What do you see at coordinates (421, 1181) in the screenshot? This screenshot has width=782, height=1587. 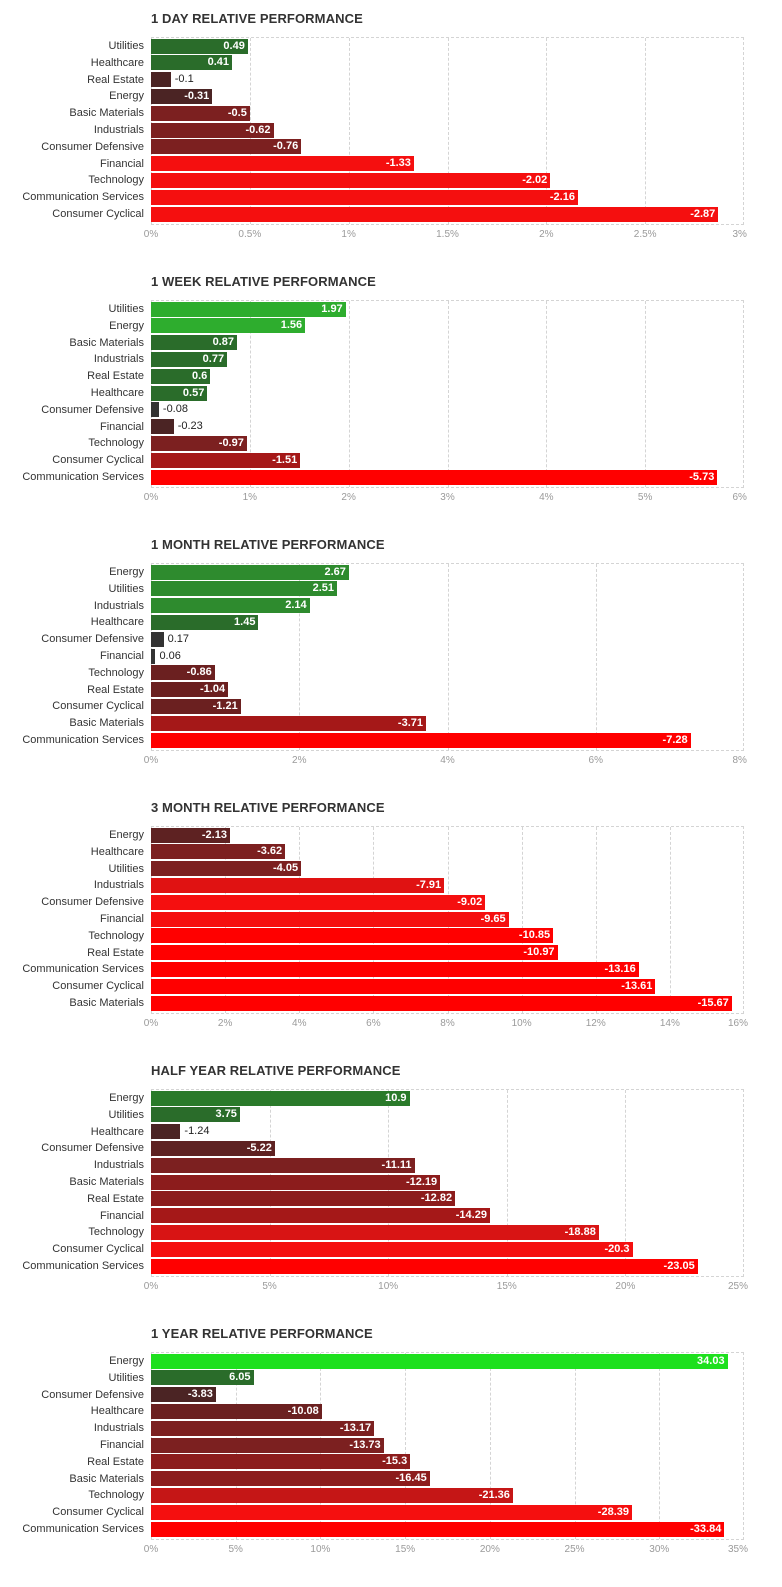 I see `value-label: -12.19` at bounding box center [421, 1181].